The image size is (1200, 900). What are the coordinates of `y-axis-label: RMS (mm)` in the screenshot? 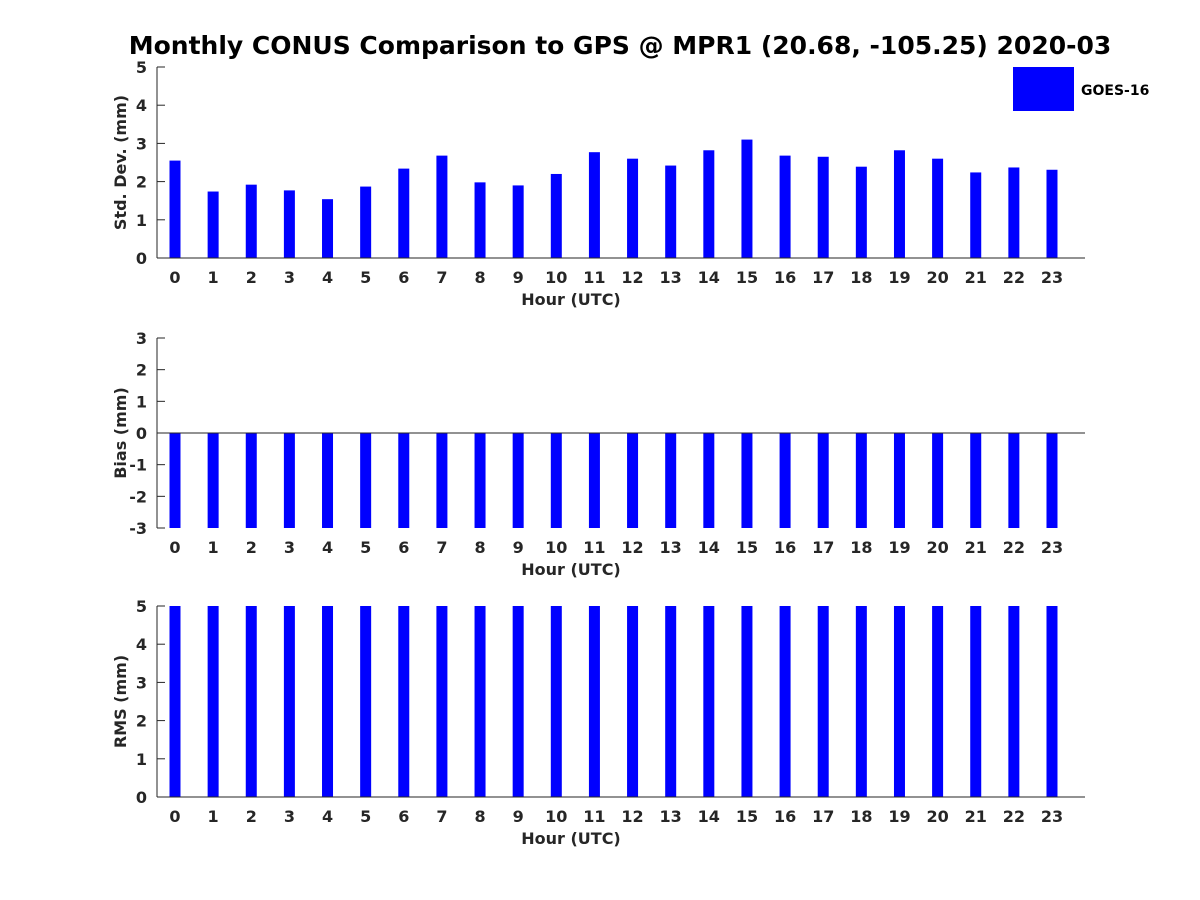 It's located at (120, 701).